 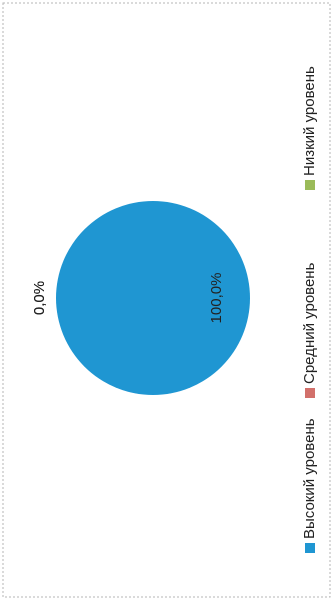 What do you see at coordinates (216, 298) in the screenshot?
I see `data-label: 100,0%` at bounding box center [216, 298].